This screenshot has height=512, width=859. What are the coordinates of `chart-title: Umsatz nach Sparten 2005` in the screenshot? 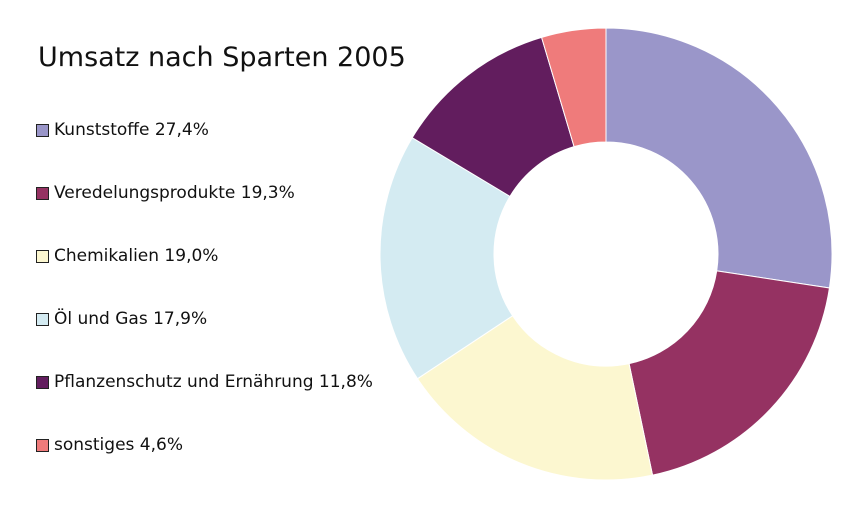 It's located at (222, 57).